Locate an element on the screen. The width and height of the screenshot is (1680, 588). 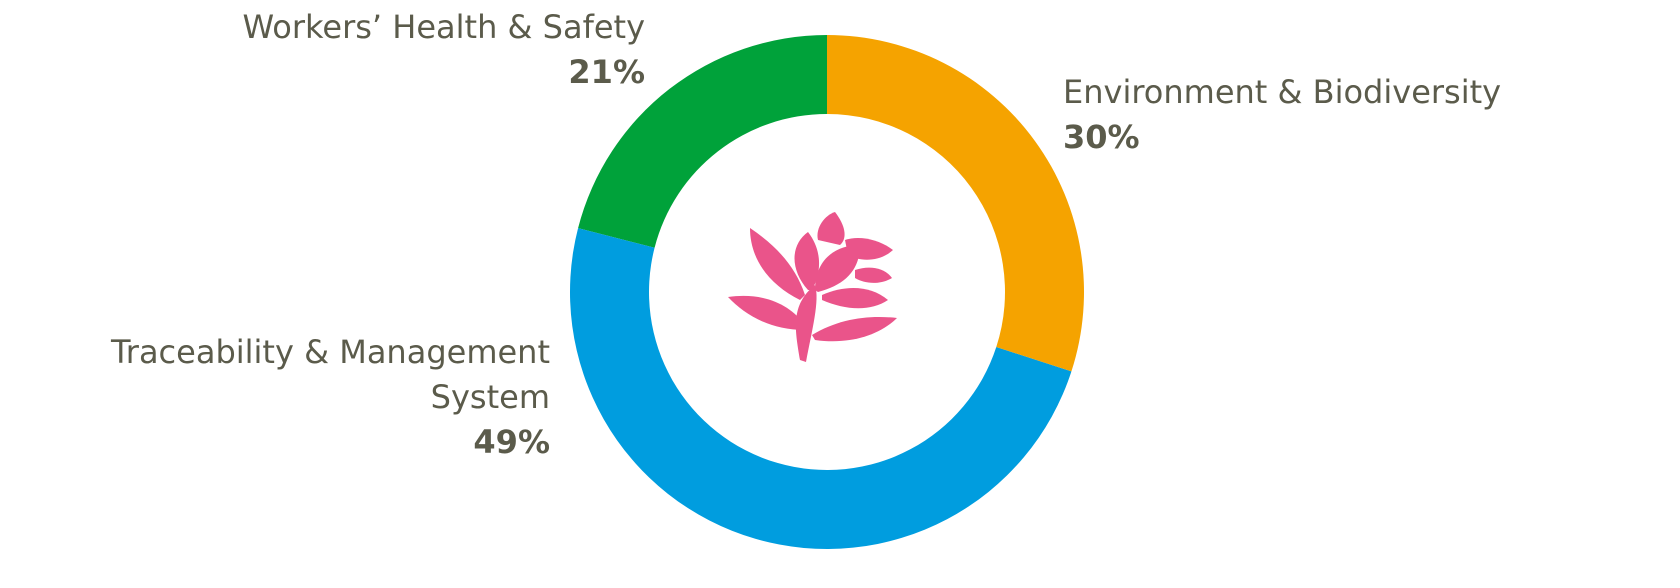
slice-label: Traceability & Management System 49% is located at coordinates (275, 397).